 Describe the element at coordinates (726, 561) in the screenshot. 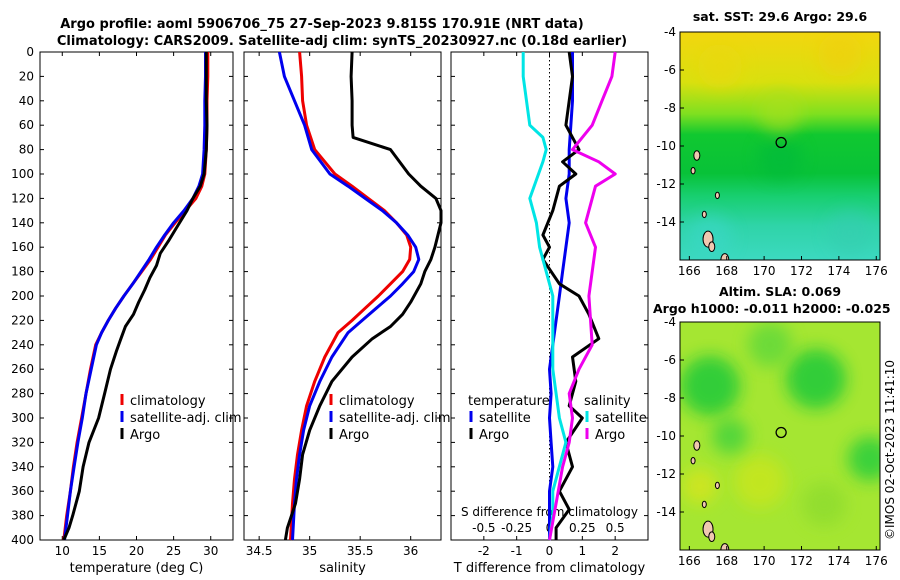

I see `x-tick-label: 168` at that location.